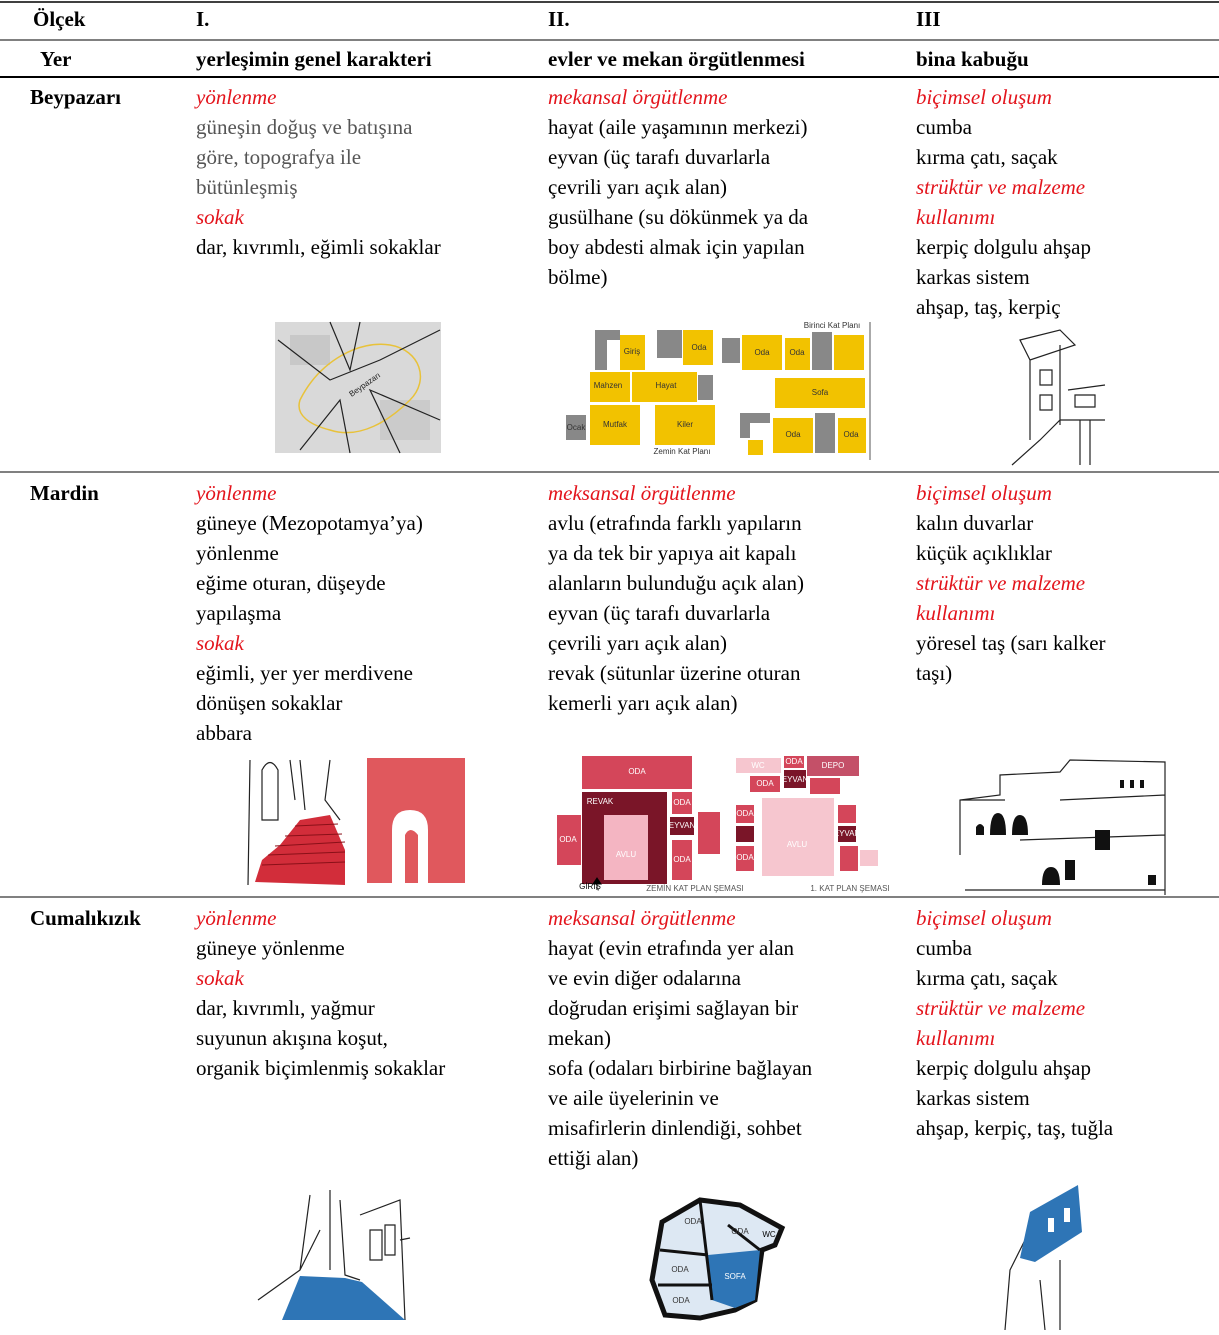  I want to click on cell-line: revak (sütunlar üzerine oturan, so click(674, 673).